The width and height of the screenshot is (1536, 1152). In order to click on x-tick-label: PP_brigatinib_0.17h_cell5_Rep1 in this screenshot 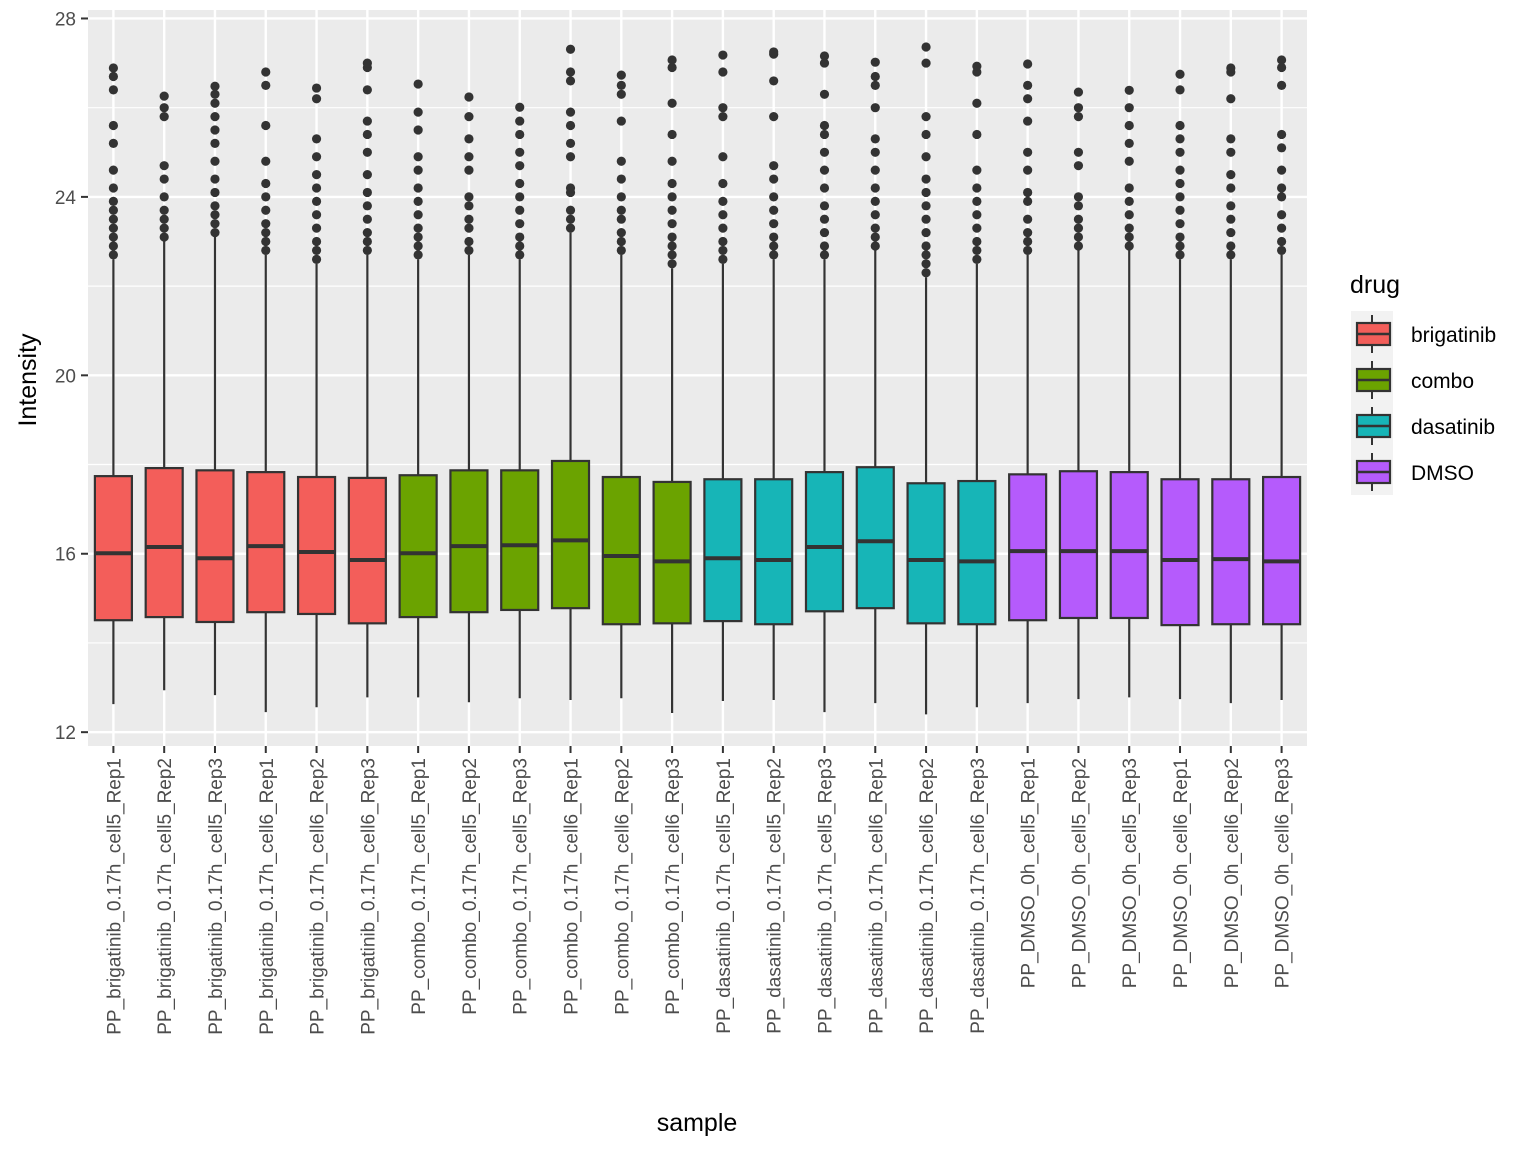, I will do `click(114, 896)`.